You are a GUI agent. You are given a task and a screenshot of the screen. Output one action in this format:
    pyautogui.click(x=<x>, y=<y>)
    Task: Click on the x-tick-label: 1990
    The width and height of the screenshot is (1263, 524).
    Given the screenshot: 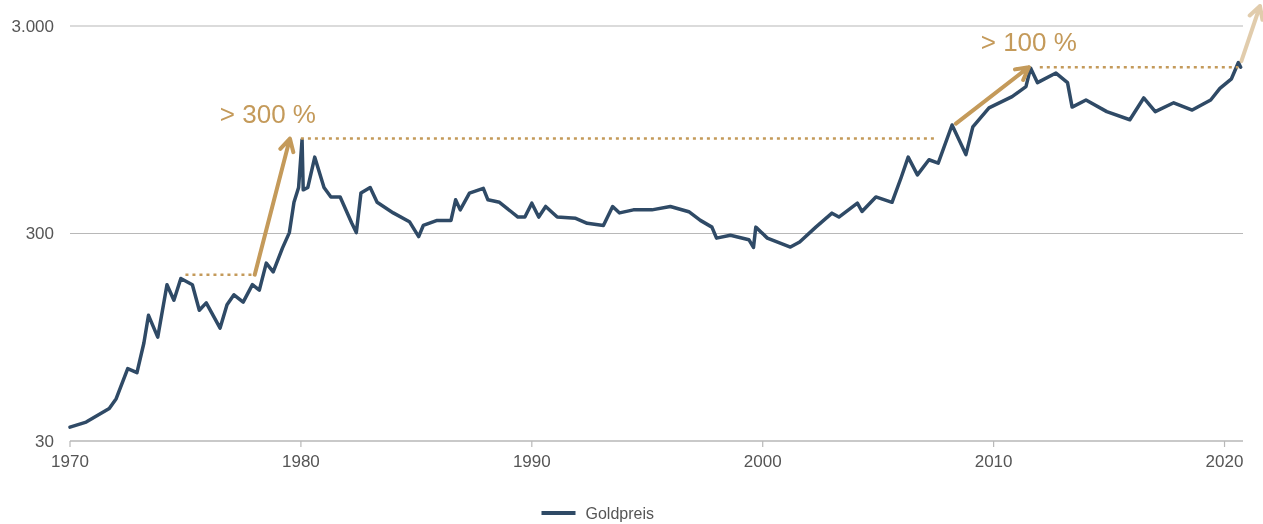 What is the action you would take?
    pyautogui.click(x=531, y=461)
    